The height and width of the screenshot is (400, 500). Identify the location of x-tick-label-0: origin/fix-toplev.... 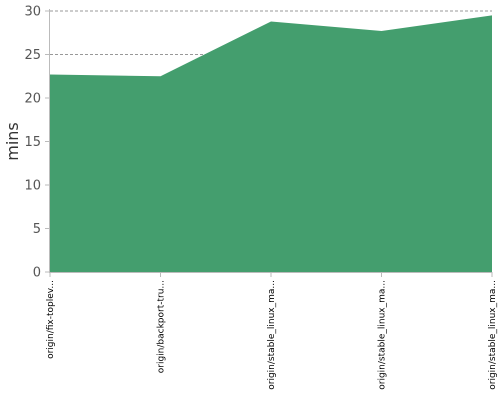
(51, 319).